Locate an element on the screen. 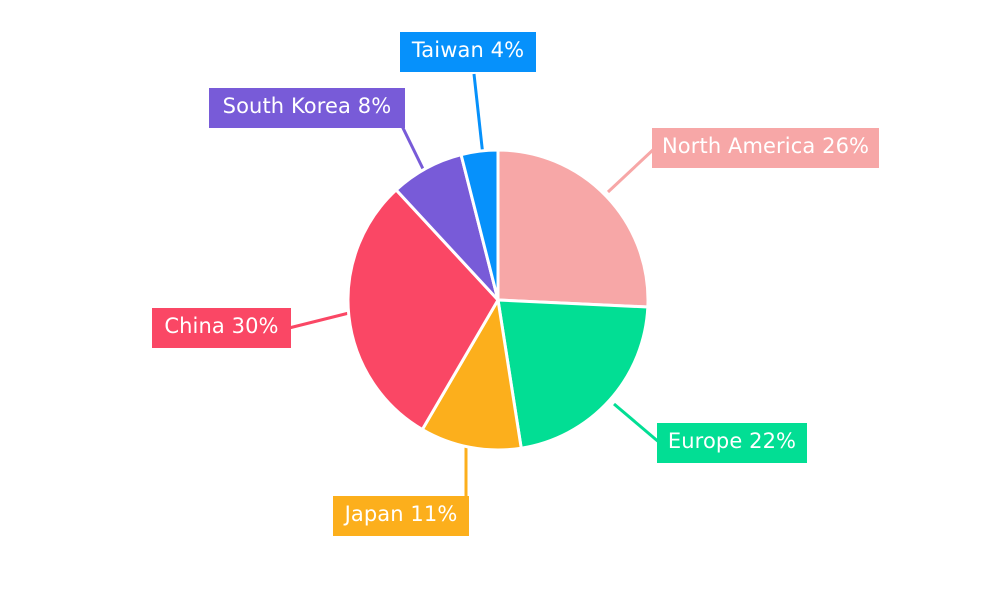 Image resolution: width=1000 pixels, height=600 pixels. pie-slice-europe is located at coordinates (573, 374).